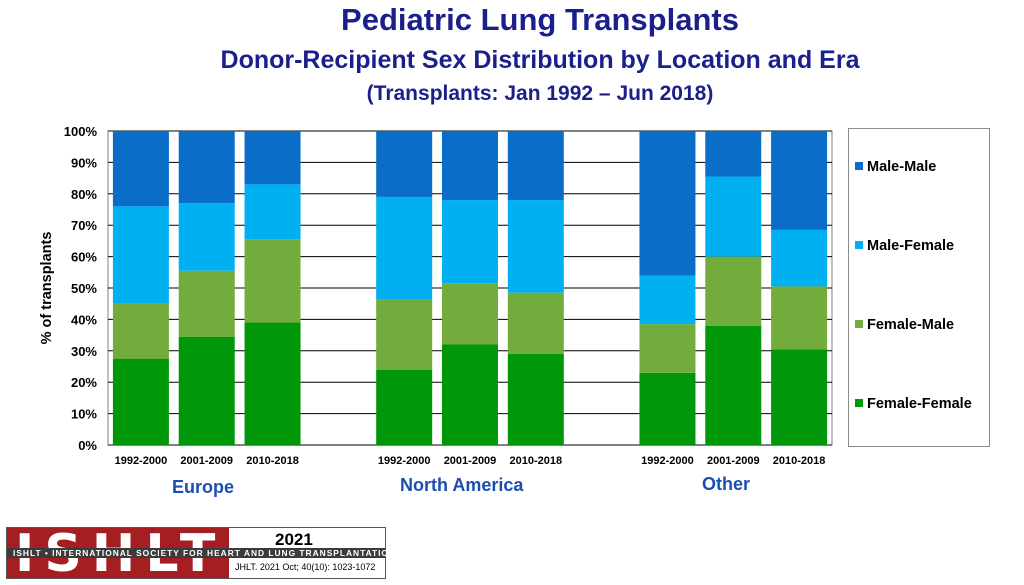  Describe the element at coordinates (84, 351) in the screenshot. I see `y-tick-label: 30%` at that location.